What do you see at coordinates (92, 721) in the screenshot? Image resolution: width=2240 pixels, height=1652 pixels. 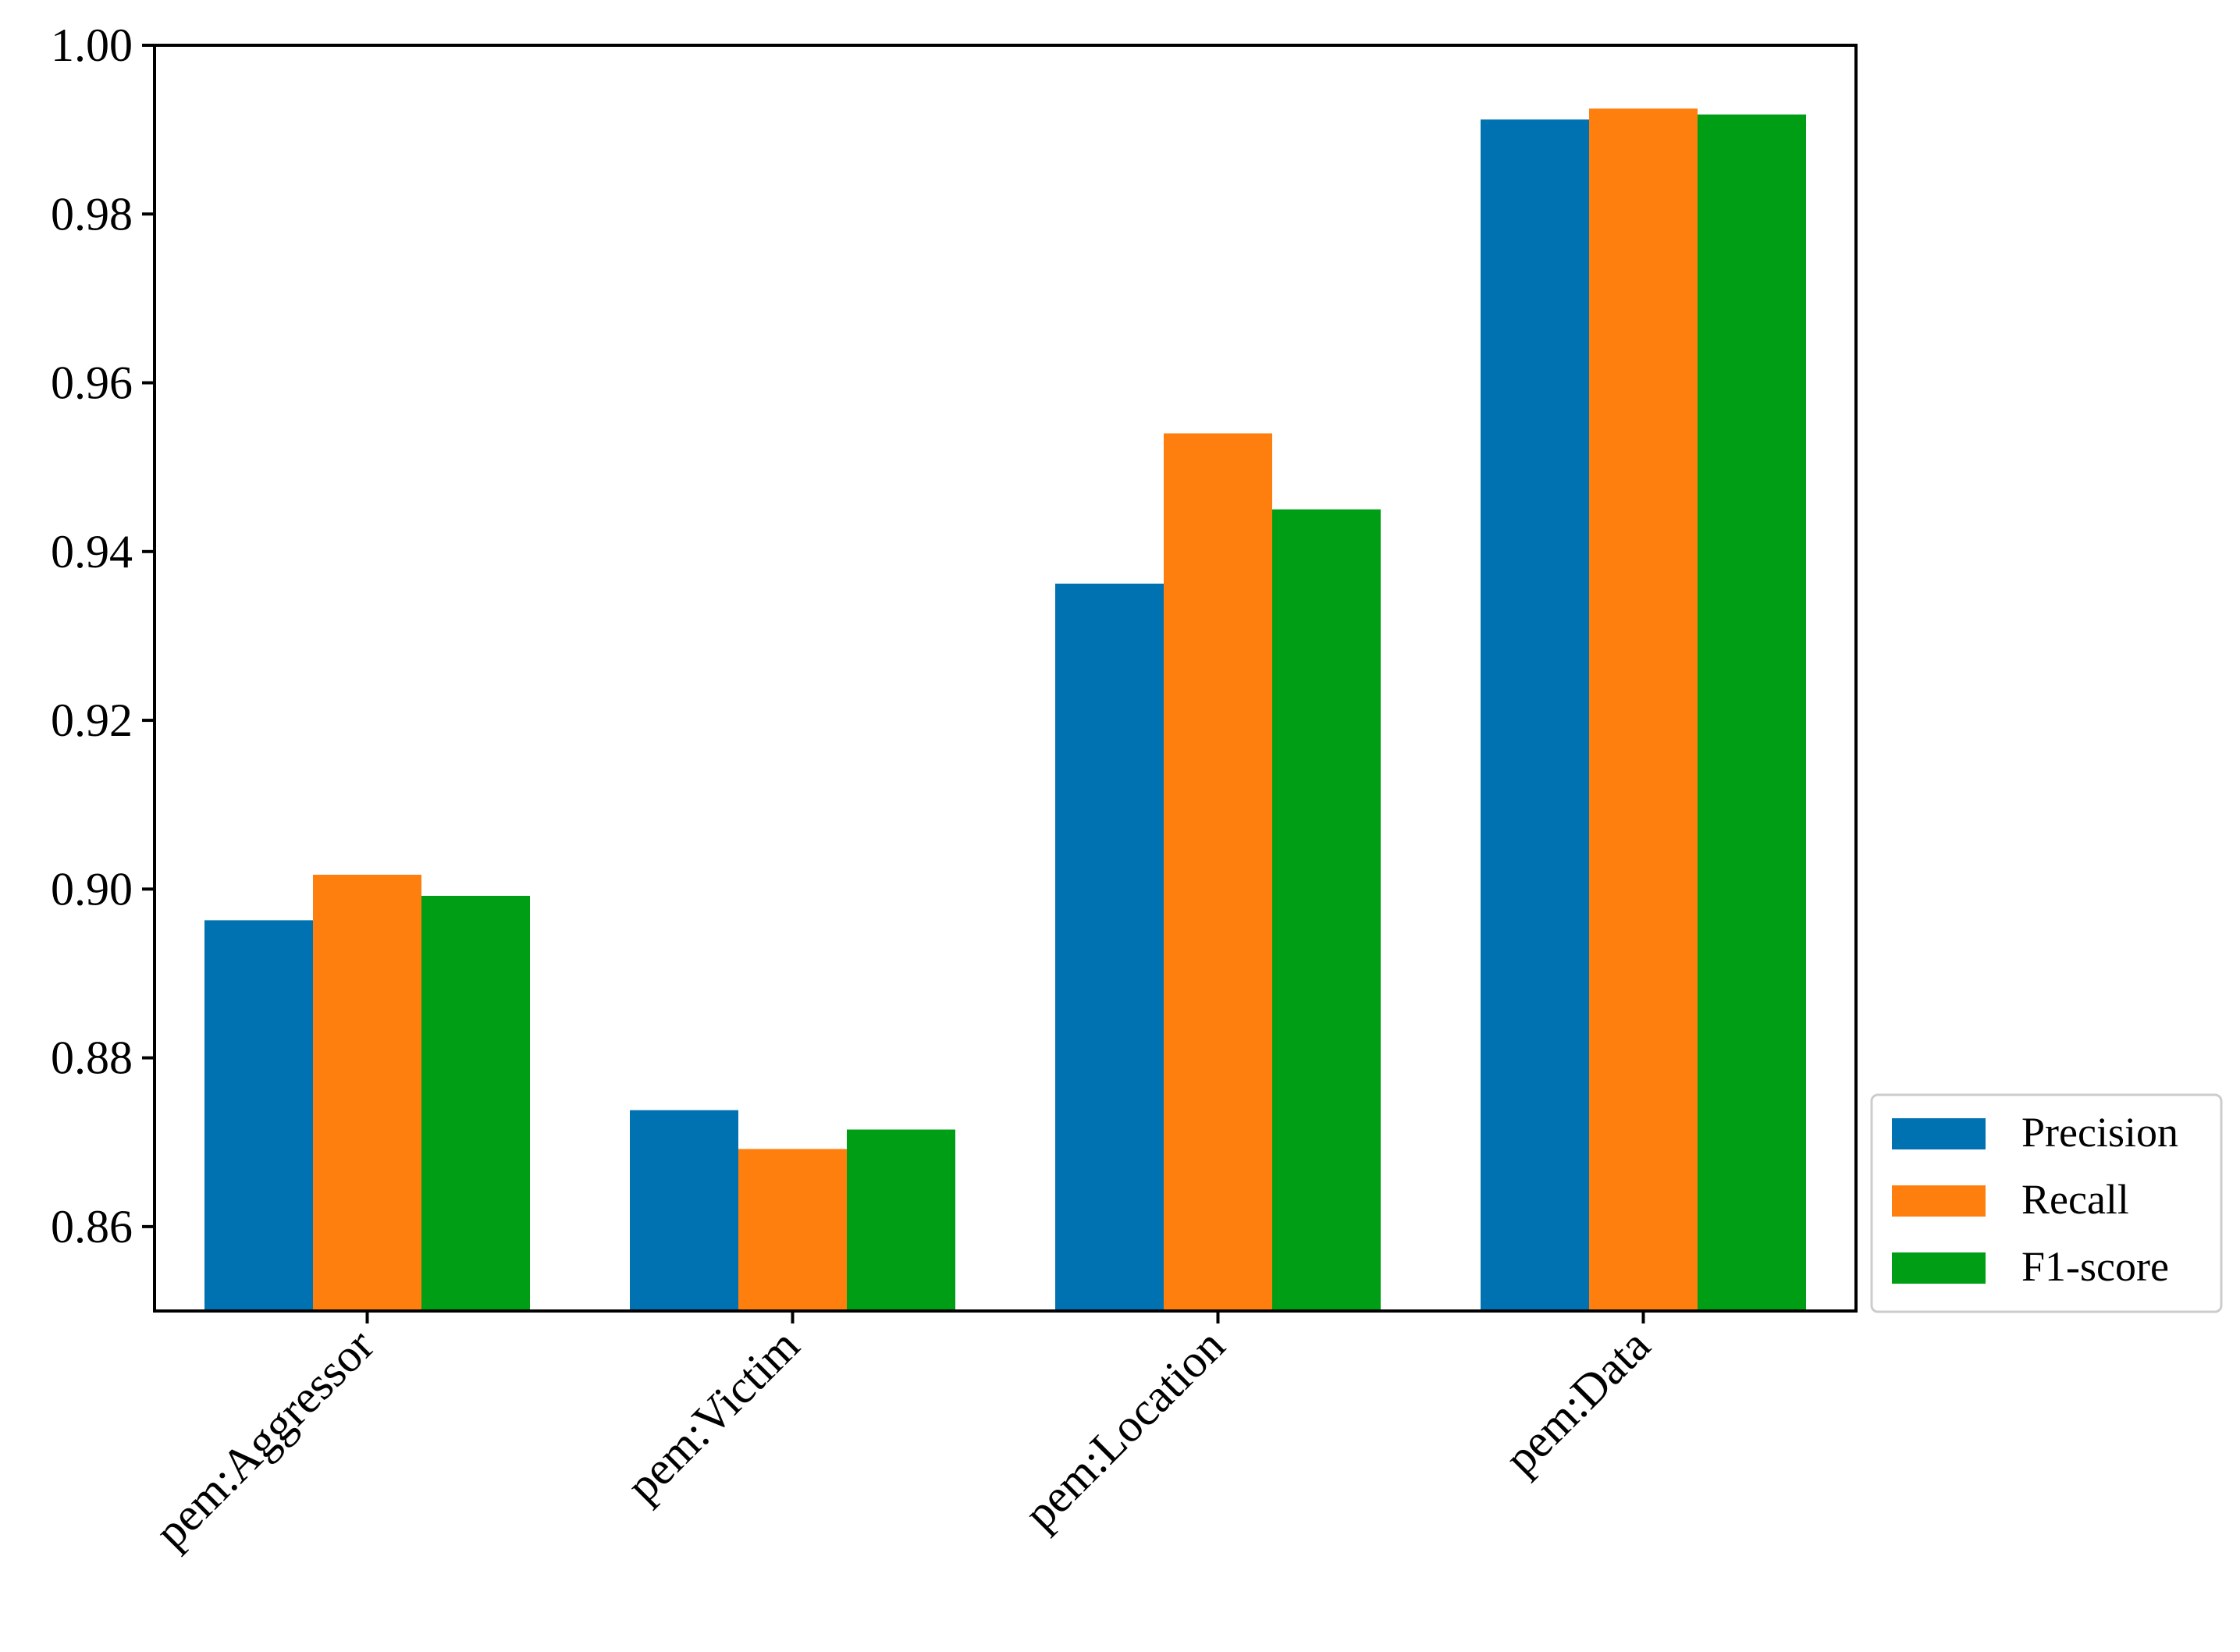 I see `y-tick-label: 0.92` at bounding box center [92, 721].